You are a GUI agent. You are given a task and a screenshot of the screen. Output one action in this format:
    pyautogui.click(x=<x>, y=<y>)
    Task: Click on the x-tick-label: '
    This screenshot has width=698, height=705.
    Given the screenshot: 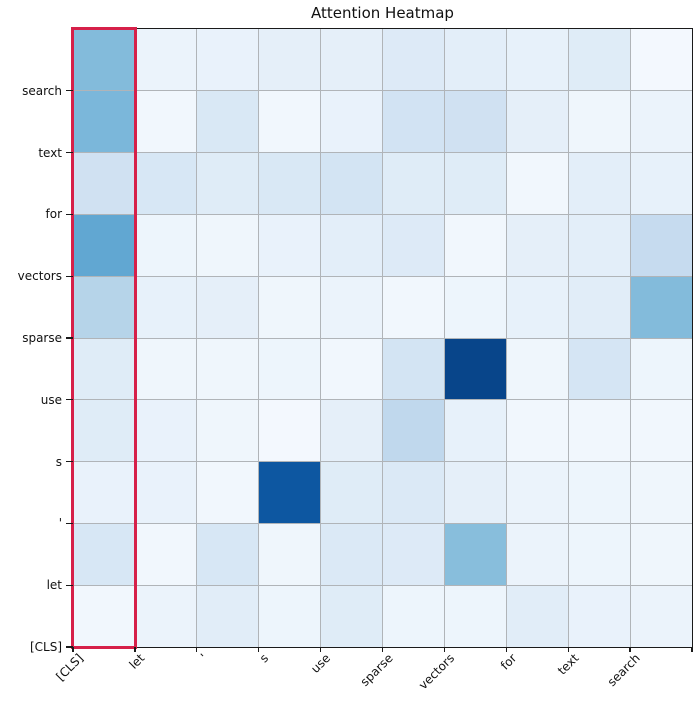 What is the action you would take?
    pyautogui.click(x=203, y=657)
    